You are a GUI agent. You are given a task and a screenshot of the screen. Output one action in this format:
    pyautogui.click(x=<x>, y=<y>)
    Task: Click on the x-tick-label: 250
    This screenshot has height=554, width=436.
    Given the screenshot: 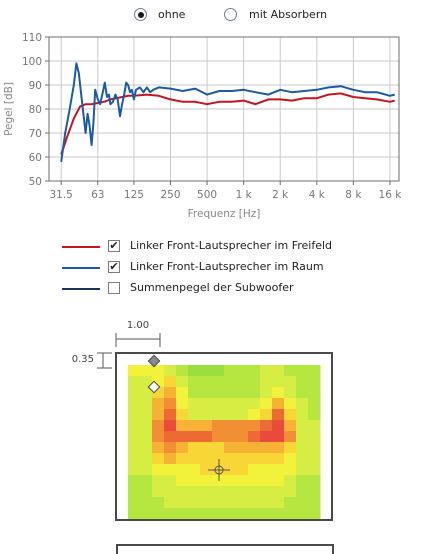 What is the action you would take?
    pyautogui.click(x=170, y=195)
    